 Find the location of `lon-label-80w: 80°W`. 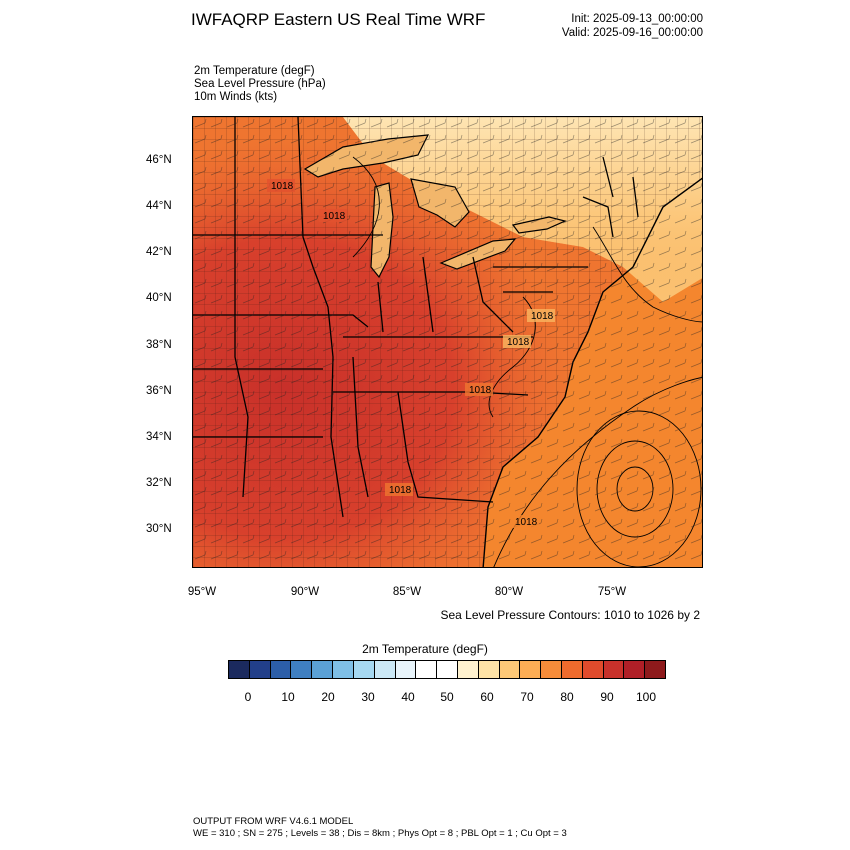

lon-label-80w: 80°W is located at coordinates (509, 592).